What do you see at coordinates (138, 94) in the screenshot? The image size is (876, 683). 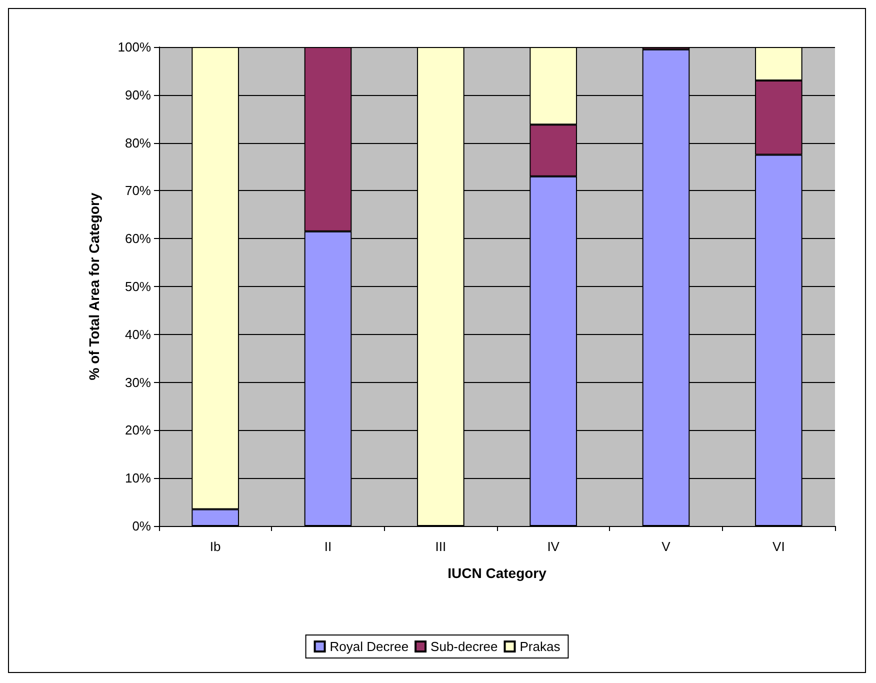 I see `y-tick-label: 90%` at bounding box center [138, 94].